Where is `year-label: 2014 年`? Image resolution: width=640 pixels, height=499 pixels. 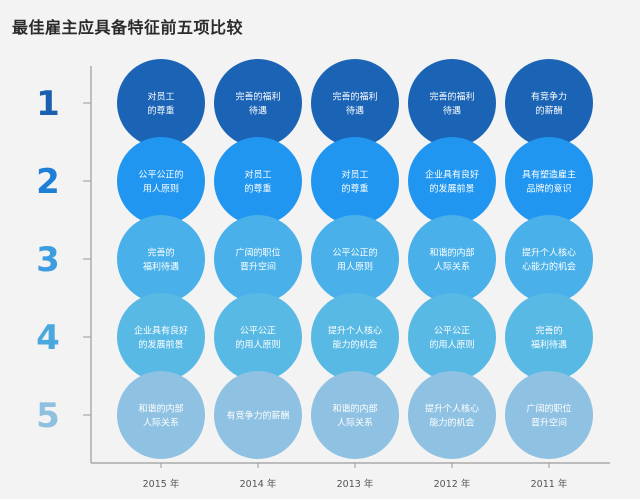
year-label: 2014 年 is located at coordinates (258, 484).